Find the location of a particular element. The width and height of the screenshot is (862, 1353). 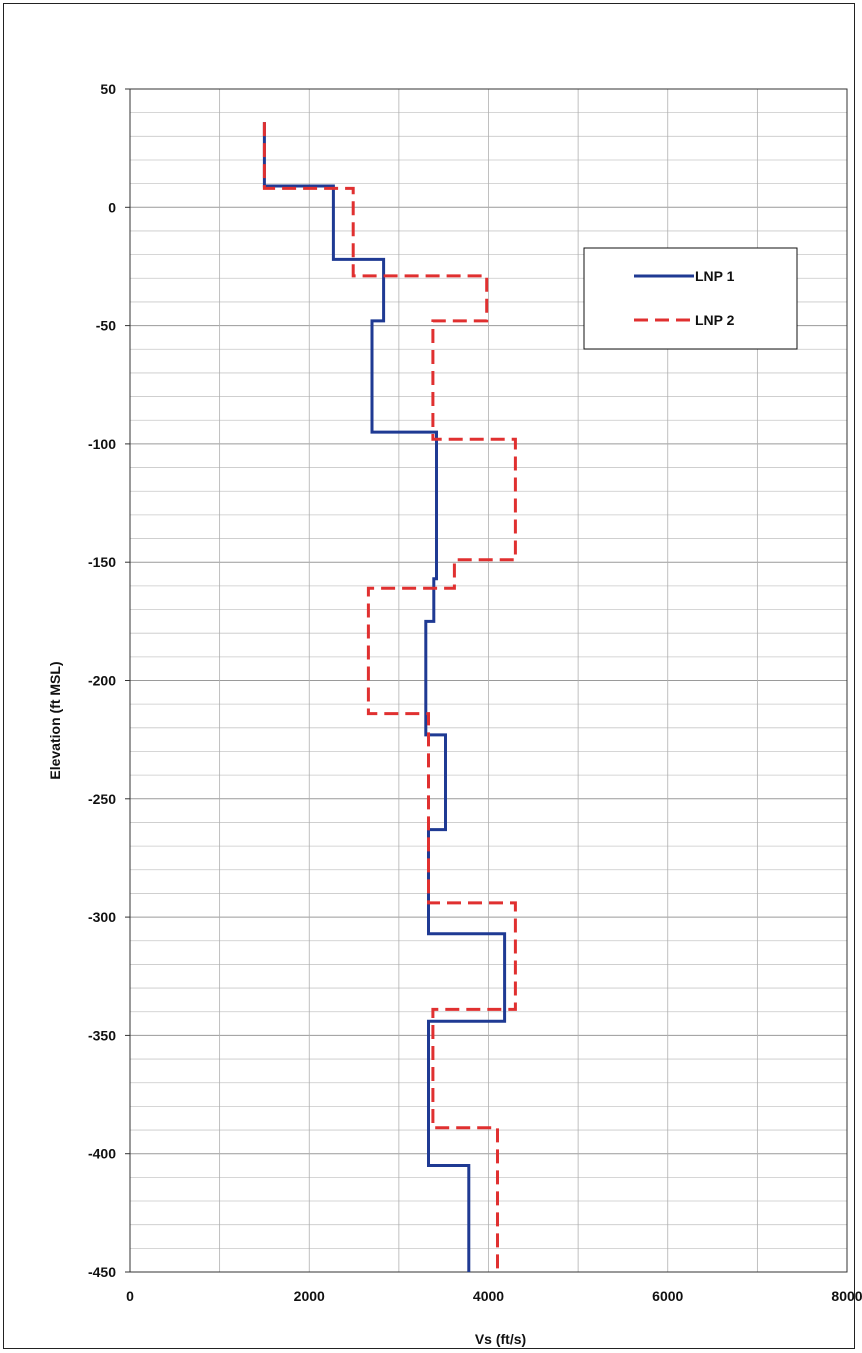

x-tick-label: 0 is located at coordinates (130, 1296).